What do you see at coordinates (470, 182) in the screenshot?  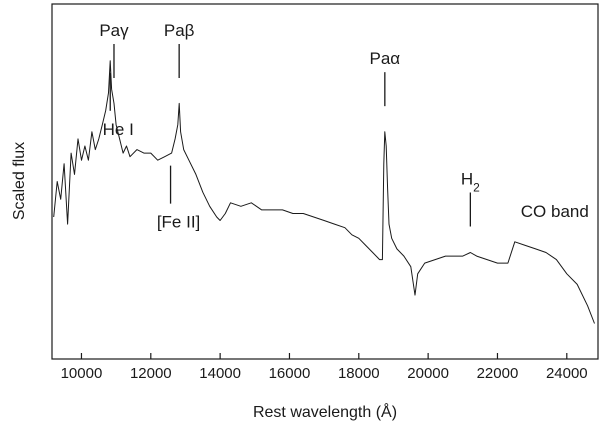 I see `line-label: H2` at bounding box center [470, 182].